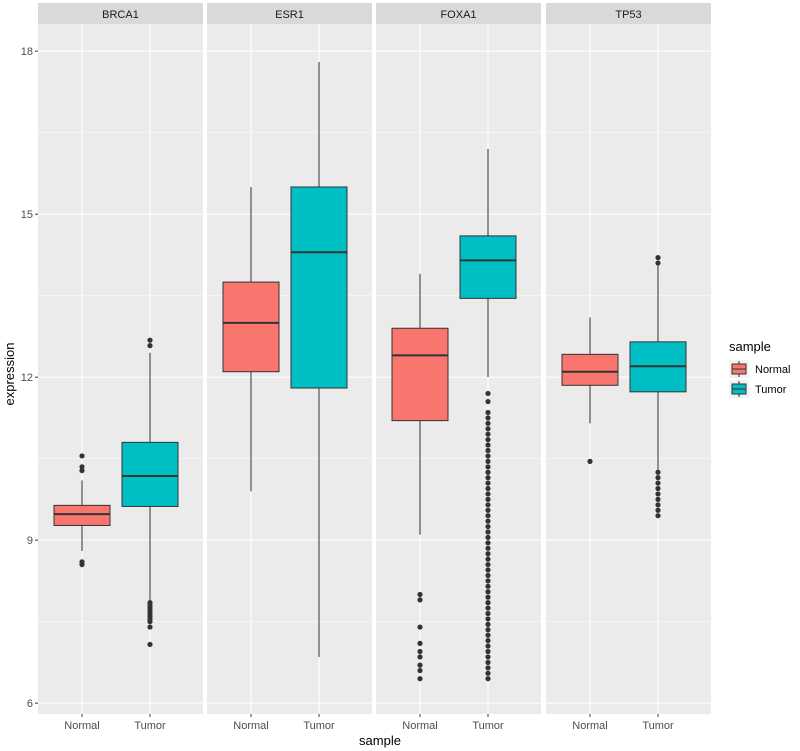  What do you see at coordinates (758, 389) in the screenshot?
I see `legend-item-tumor: Tumor` at bounding box center [758, 389].